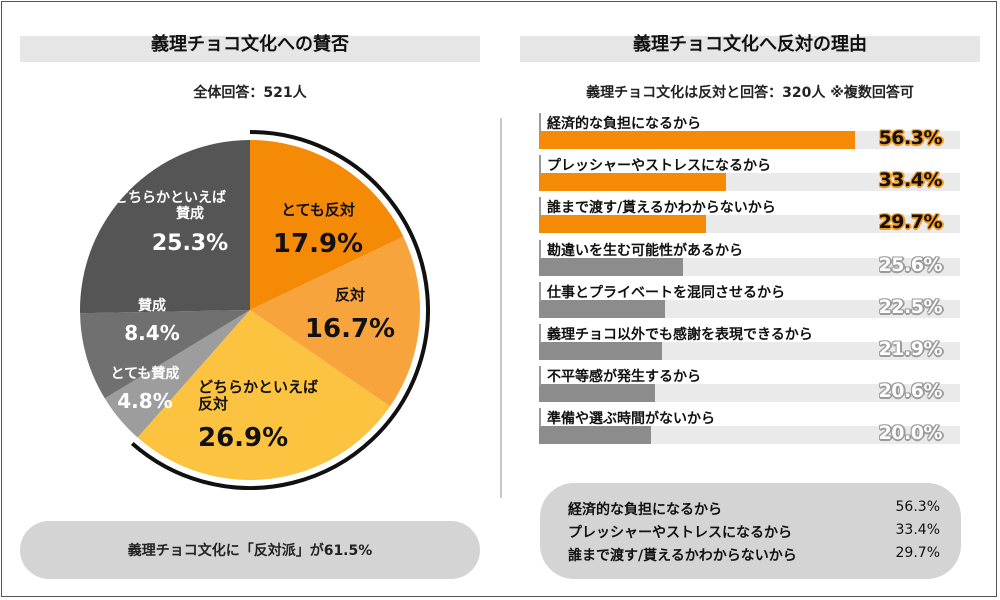  I want to click on pie-slice-value: 17.9%, so click(318, 244).